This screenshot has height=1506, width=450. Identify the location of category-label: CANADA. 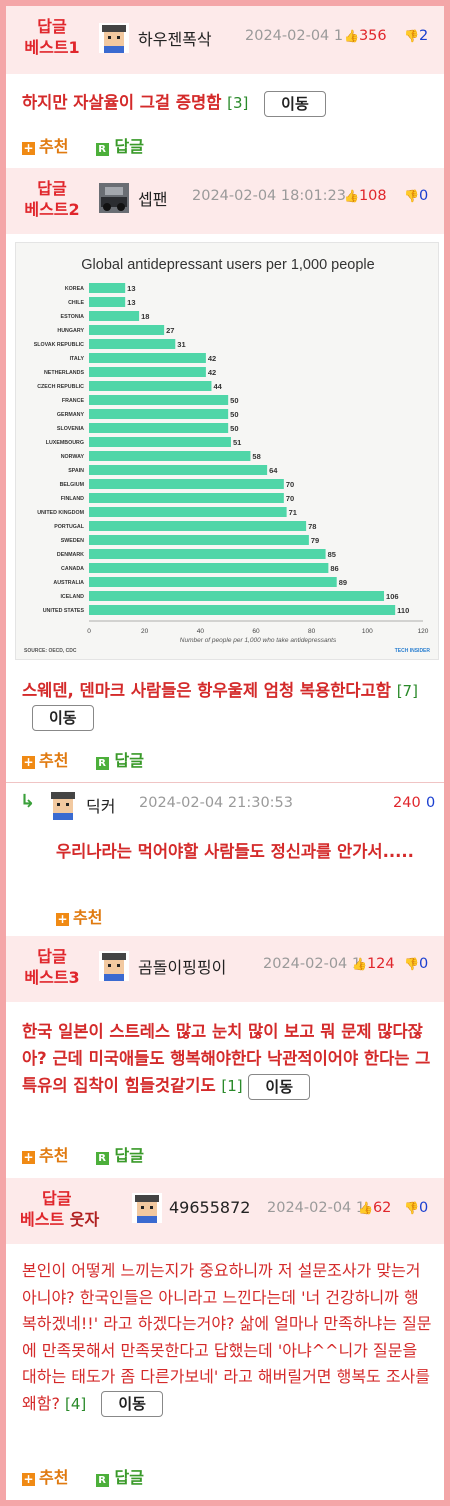
(72, 569).